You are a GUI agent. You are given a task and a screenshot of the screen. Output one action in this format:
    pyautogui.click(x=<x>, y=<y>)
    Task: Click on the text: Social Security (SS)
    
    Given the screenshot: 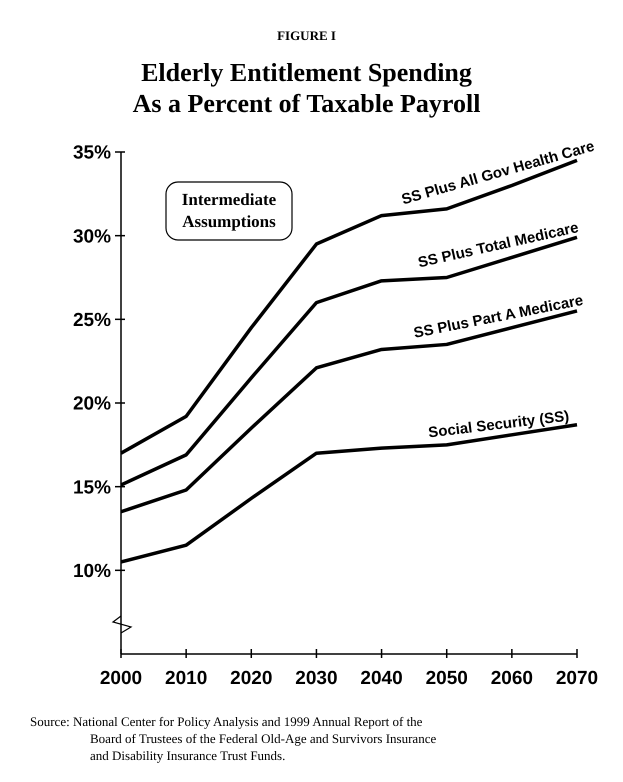 What is the action you would take?
    pyautogui.click(x=498, y=425)
    